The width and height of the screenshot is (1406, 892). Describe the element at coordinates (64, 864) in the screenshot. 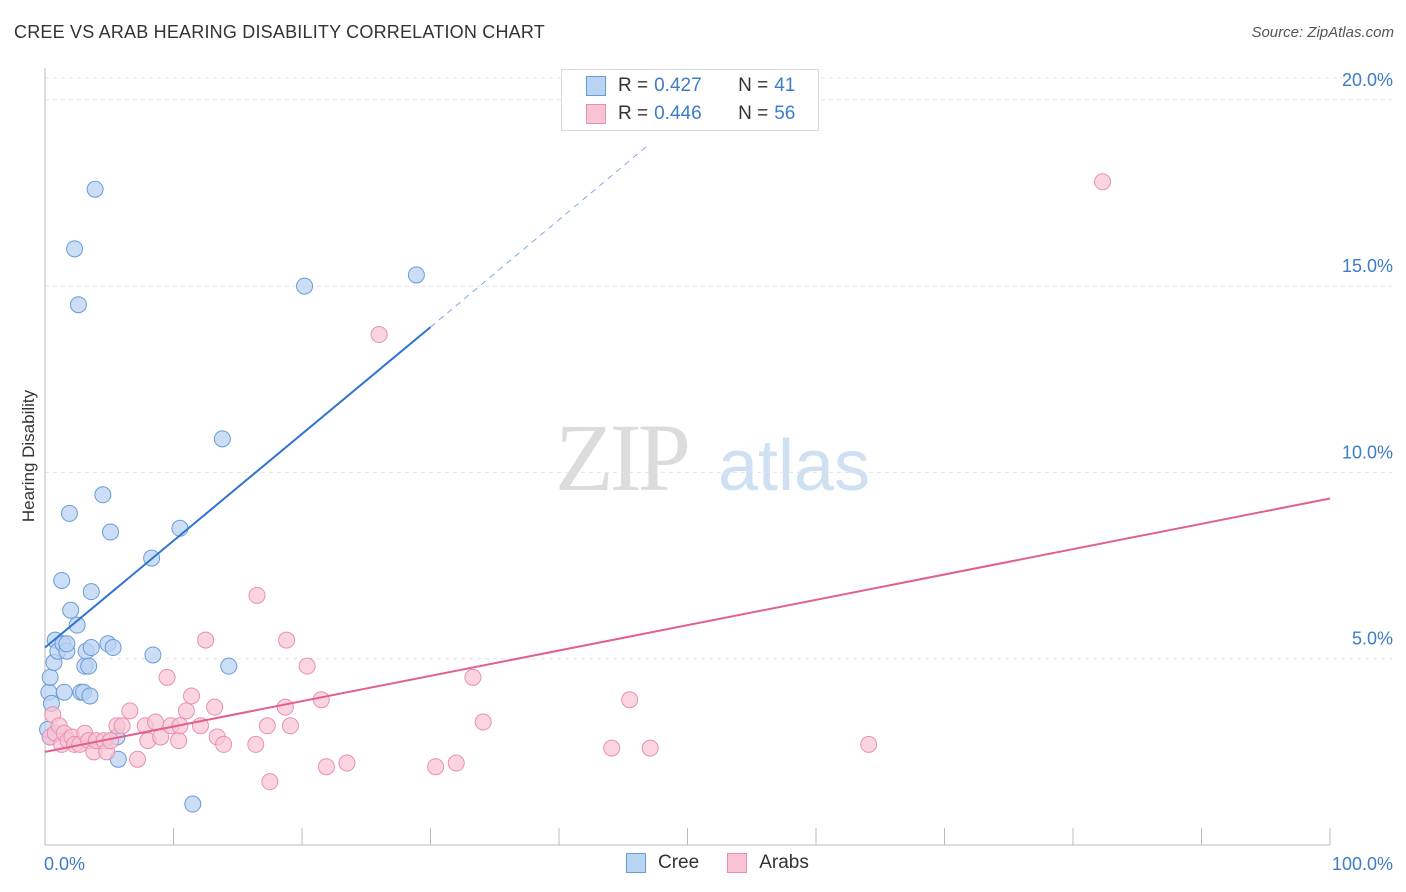

I see `x-tick-label: 0.0%` at that location.